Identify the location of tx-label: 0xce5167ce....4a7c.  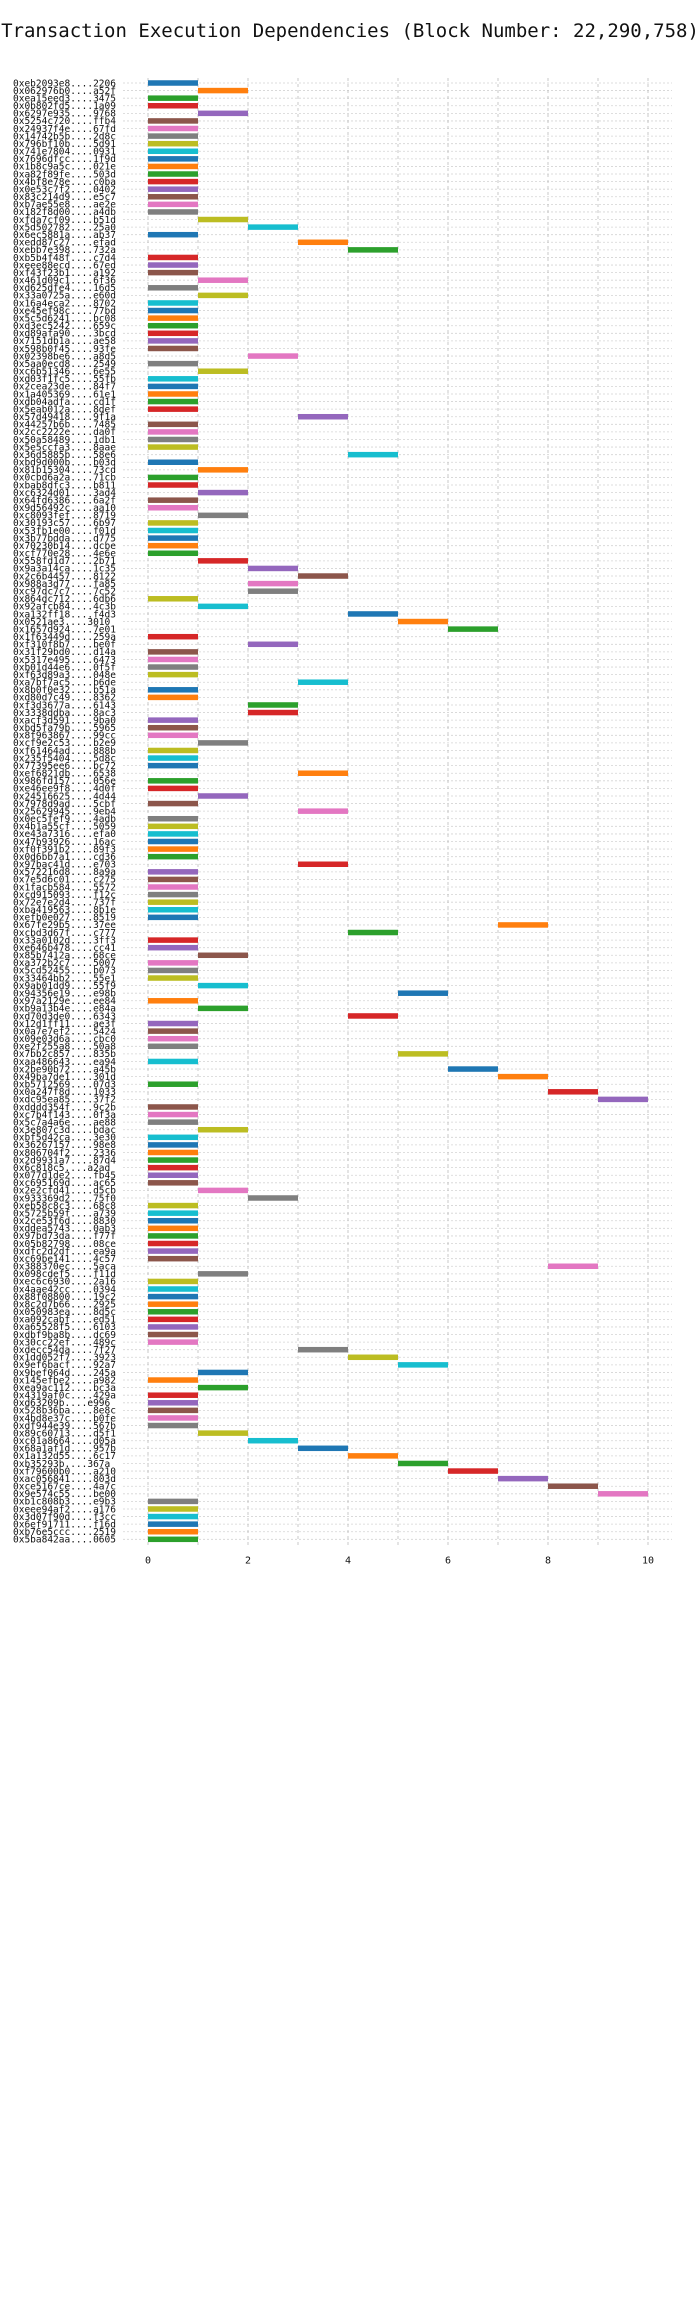
(64, 1487).